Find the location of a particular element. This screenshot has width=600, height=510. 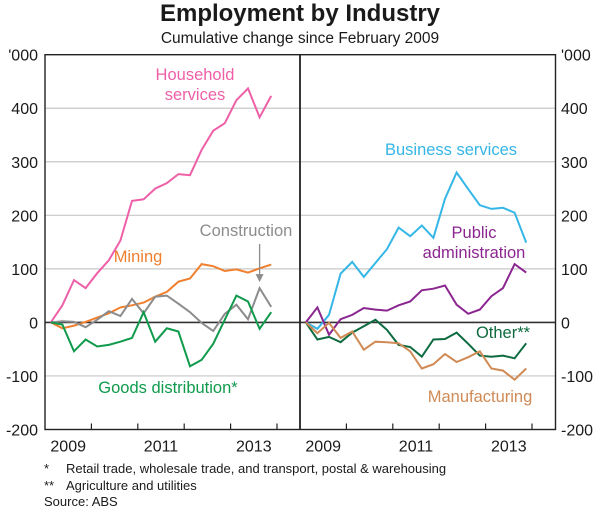

source-note: Source: ABS is located at coordinates (81, 501).